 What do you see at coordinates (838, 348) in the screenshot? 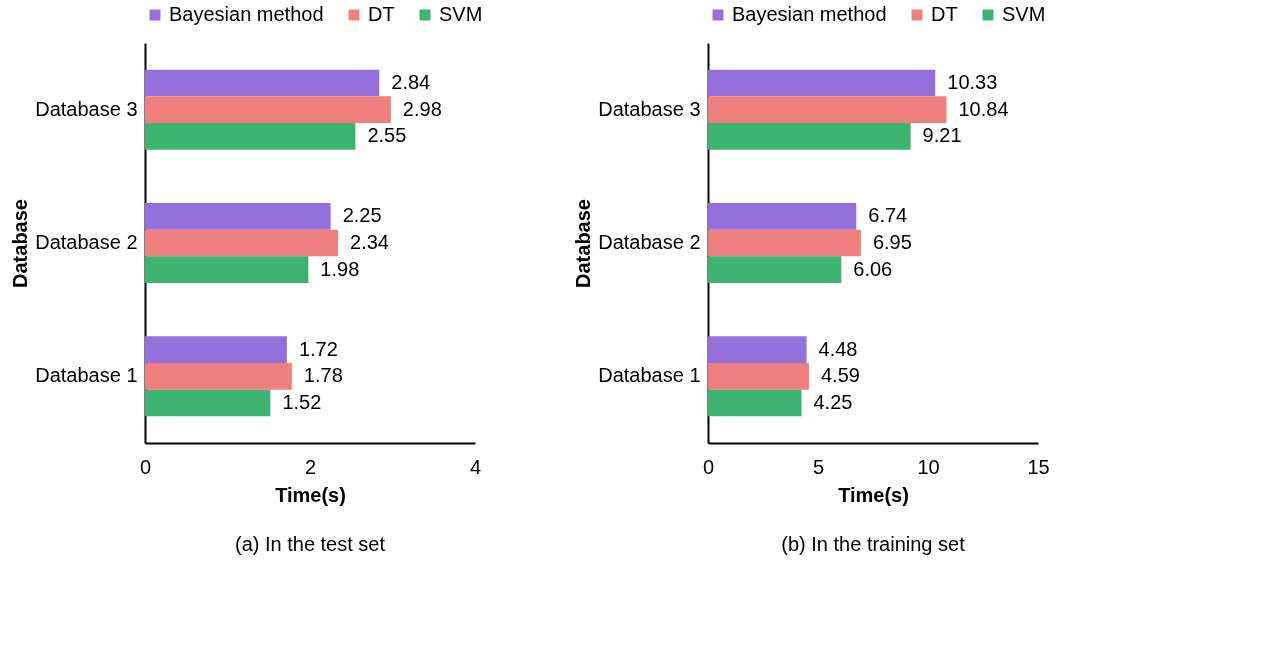
I see `data-label: 4.48` at bounding box center [838, 348].